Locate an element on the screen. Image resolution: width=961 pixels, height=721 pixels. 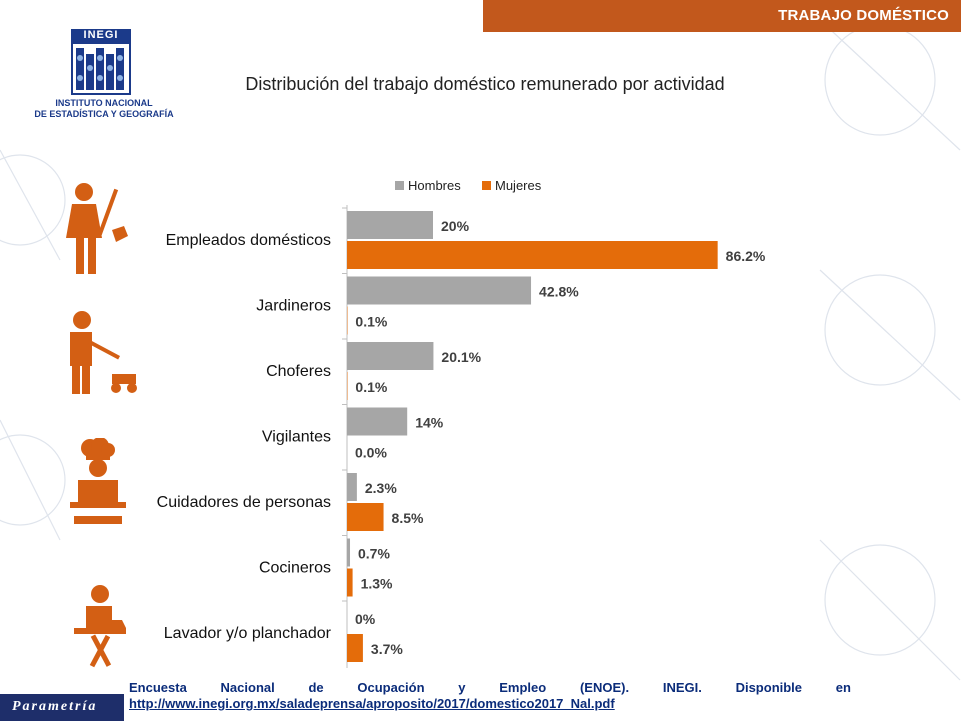
data-label: 20.1% is located at coordinates (461, 357).